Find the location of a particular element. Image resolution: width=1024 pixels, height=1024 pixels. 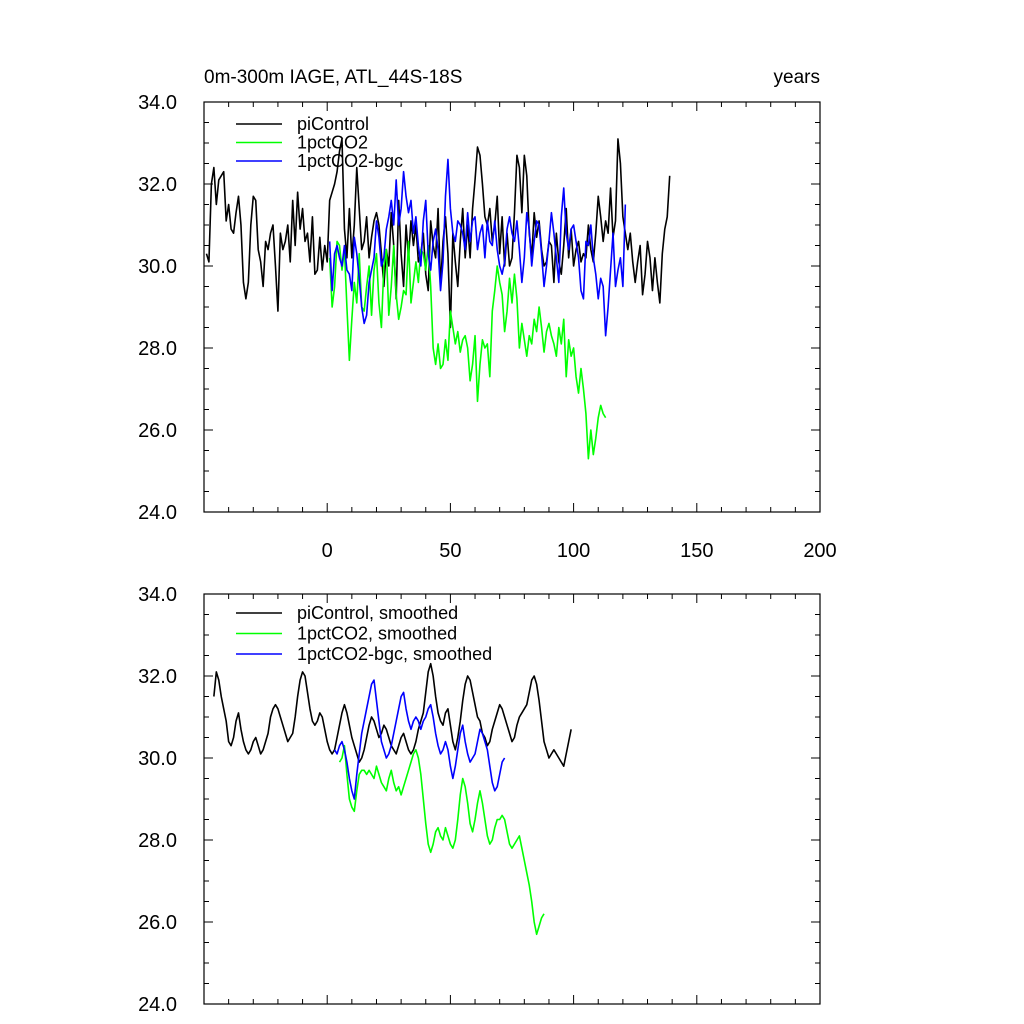

x-tick-labels: 0 50 100 150 200 is located at coordinates (579, 551).